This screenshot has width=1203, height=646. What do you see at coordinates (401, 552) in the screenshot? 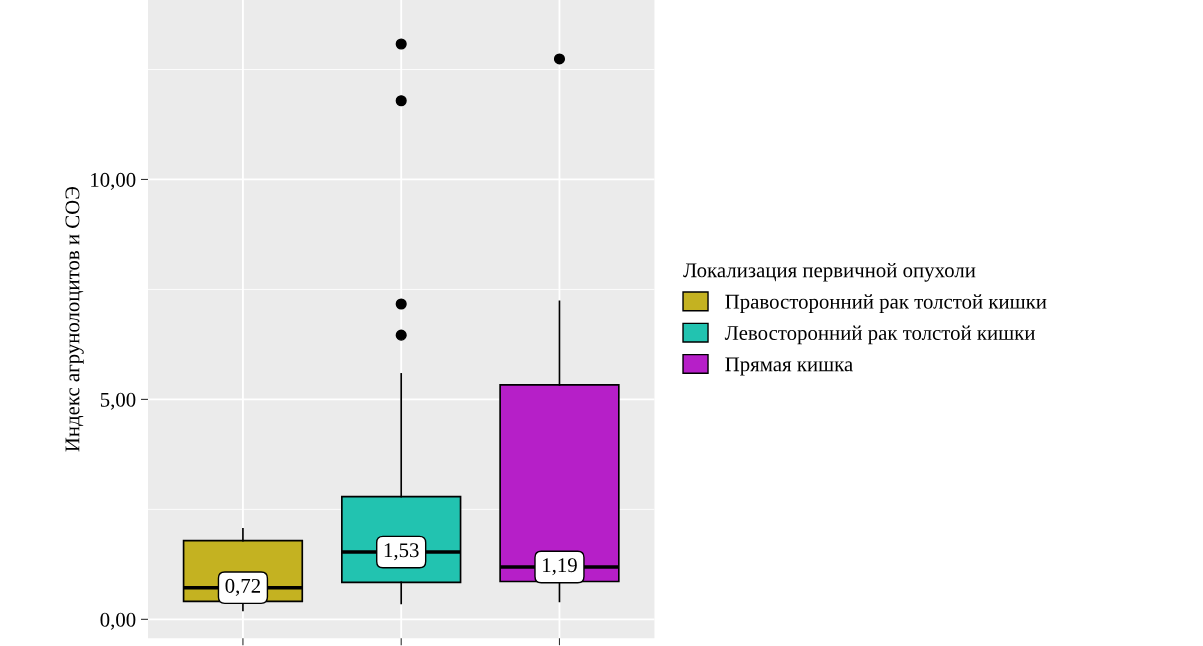
I see `text: 1,53` at bounding box center [401, 552].